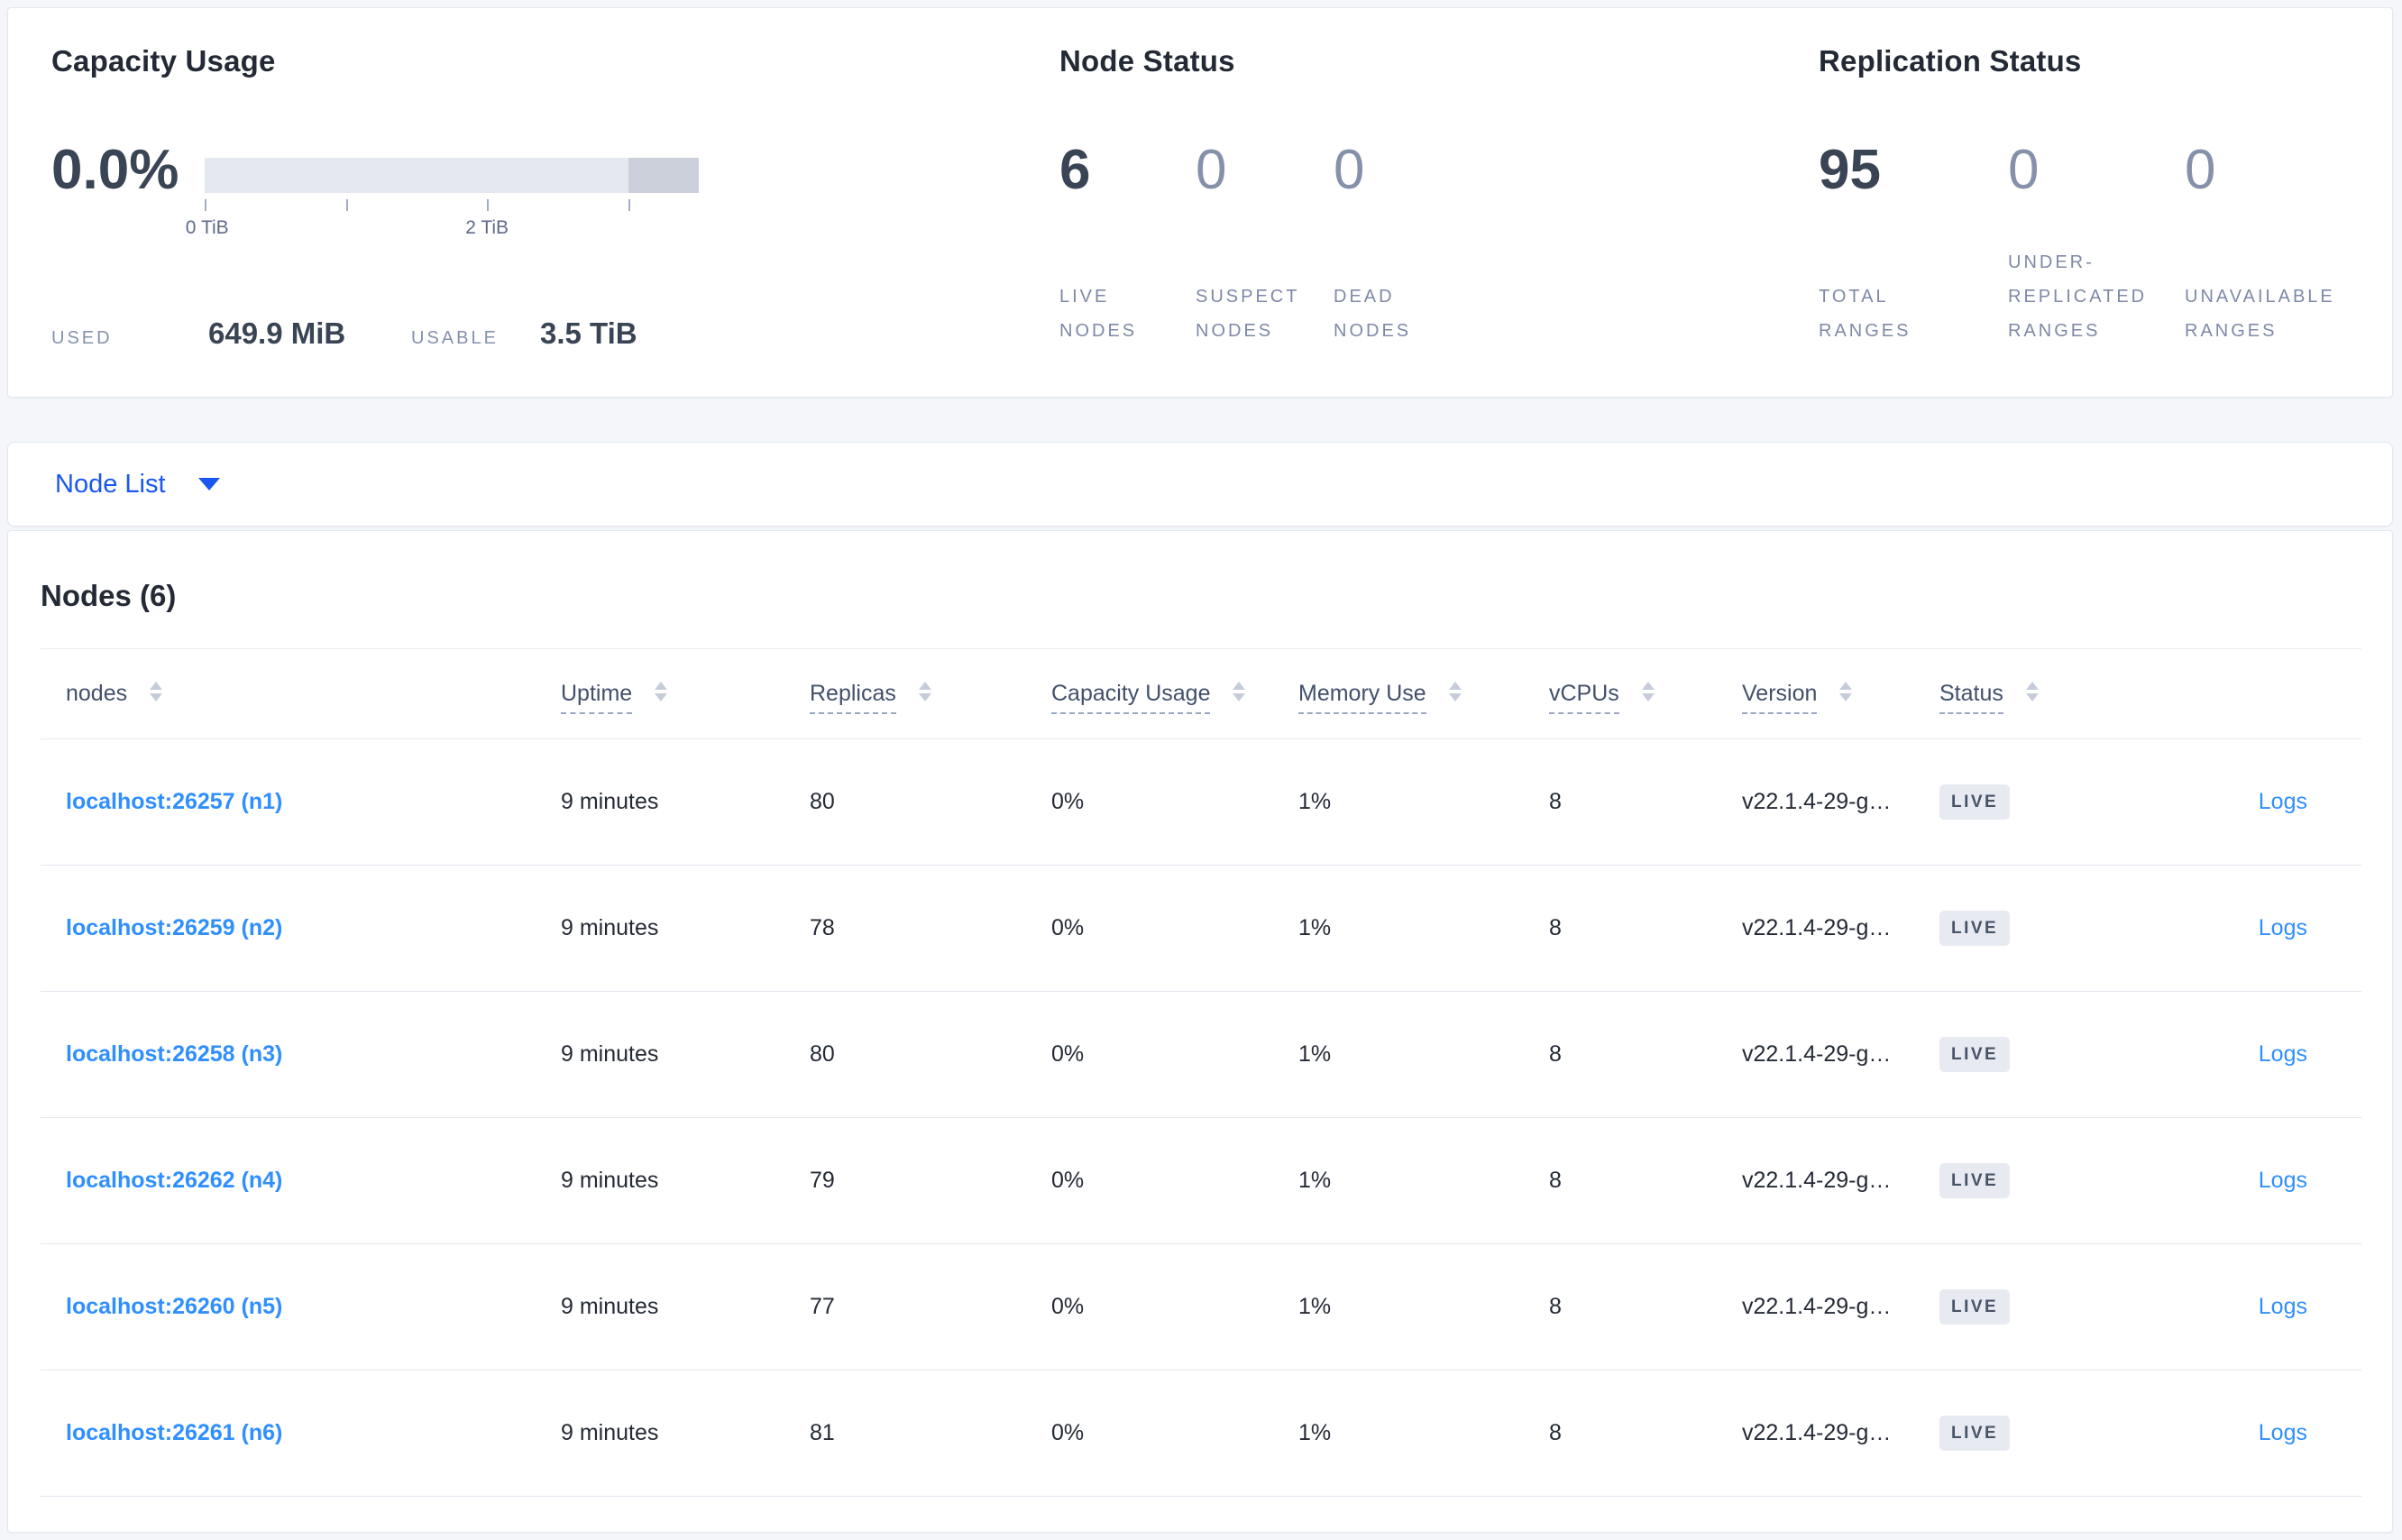  I want to click on capacity-usage-section: 0.0% 0 TiB 2 TiB, so click(375, 184).